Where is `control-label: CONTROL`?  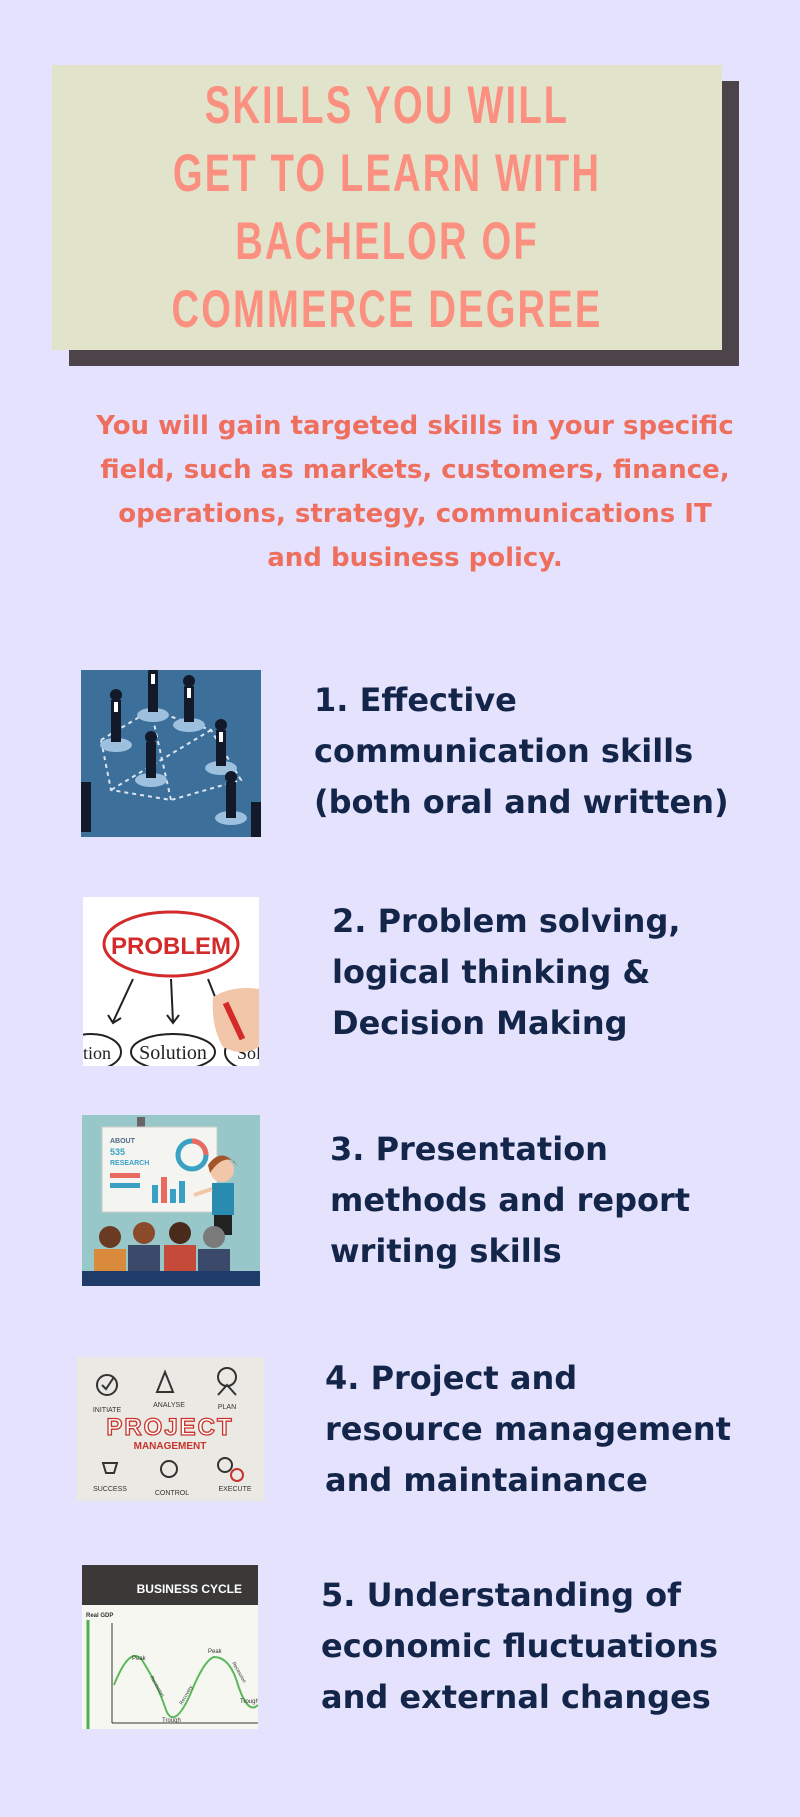 control-label: CONTROL is located at coordinates (172, 1493).